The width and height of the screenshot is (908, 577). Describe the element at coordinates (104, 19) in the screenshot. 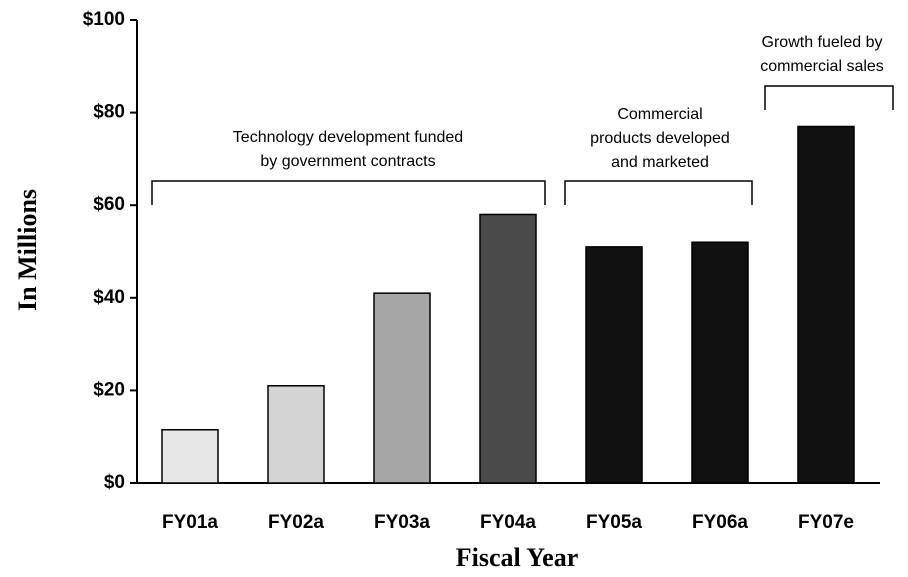

I see `y-tick-label: $100` at that location.